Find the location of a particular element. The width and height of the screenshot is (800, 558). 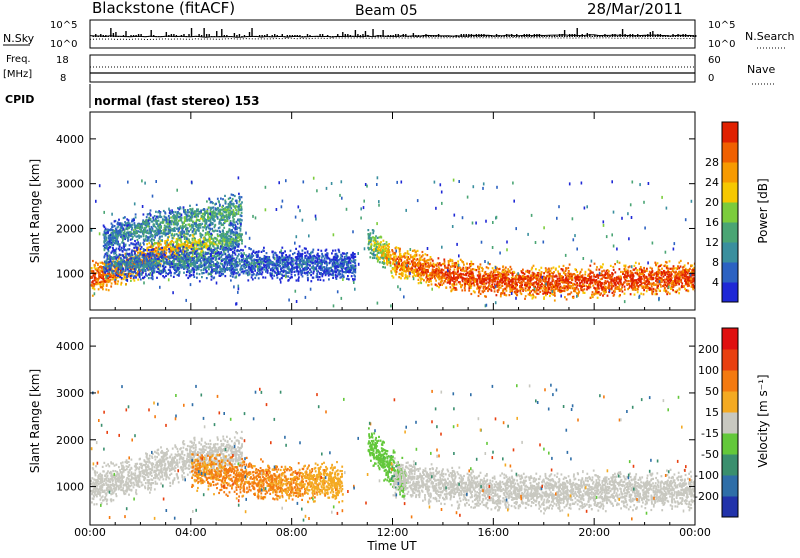

freq-unit-label: [MHz] is located at coordinates (17, 74).